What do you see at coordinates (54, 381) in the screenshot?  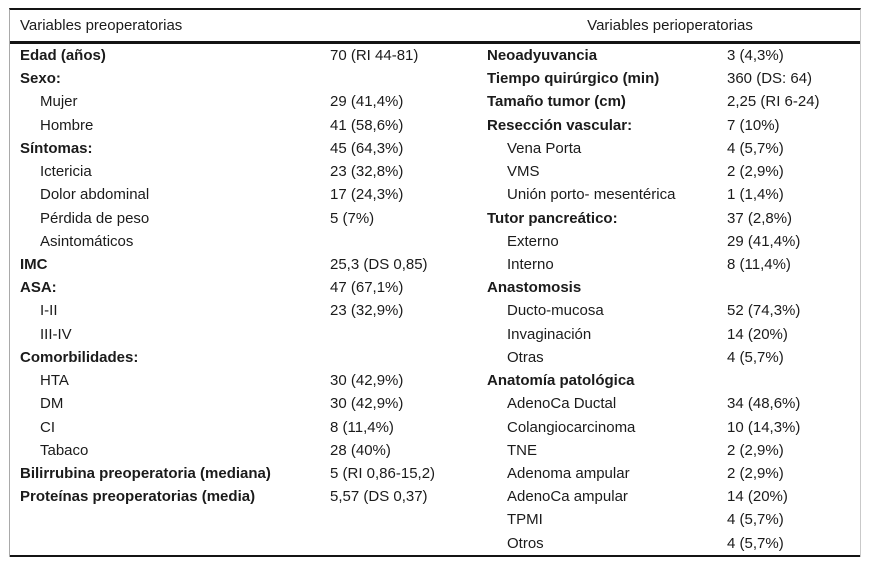 I see `row-label: HTA` at bounding box center [54, 381].